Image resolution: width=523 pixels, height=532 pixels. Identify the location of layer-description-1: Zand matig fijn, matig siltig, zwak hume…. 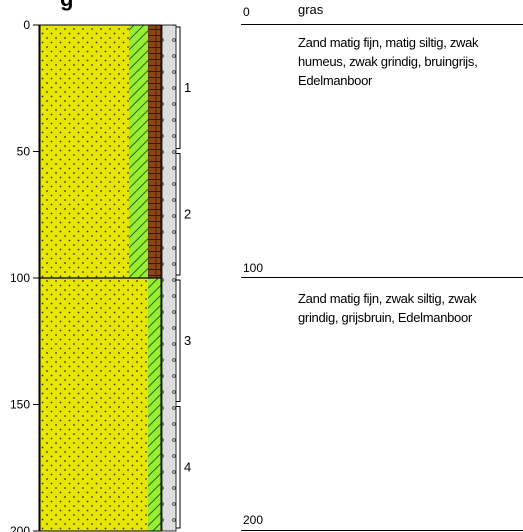
(388, 61).